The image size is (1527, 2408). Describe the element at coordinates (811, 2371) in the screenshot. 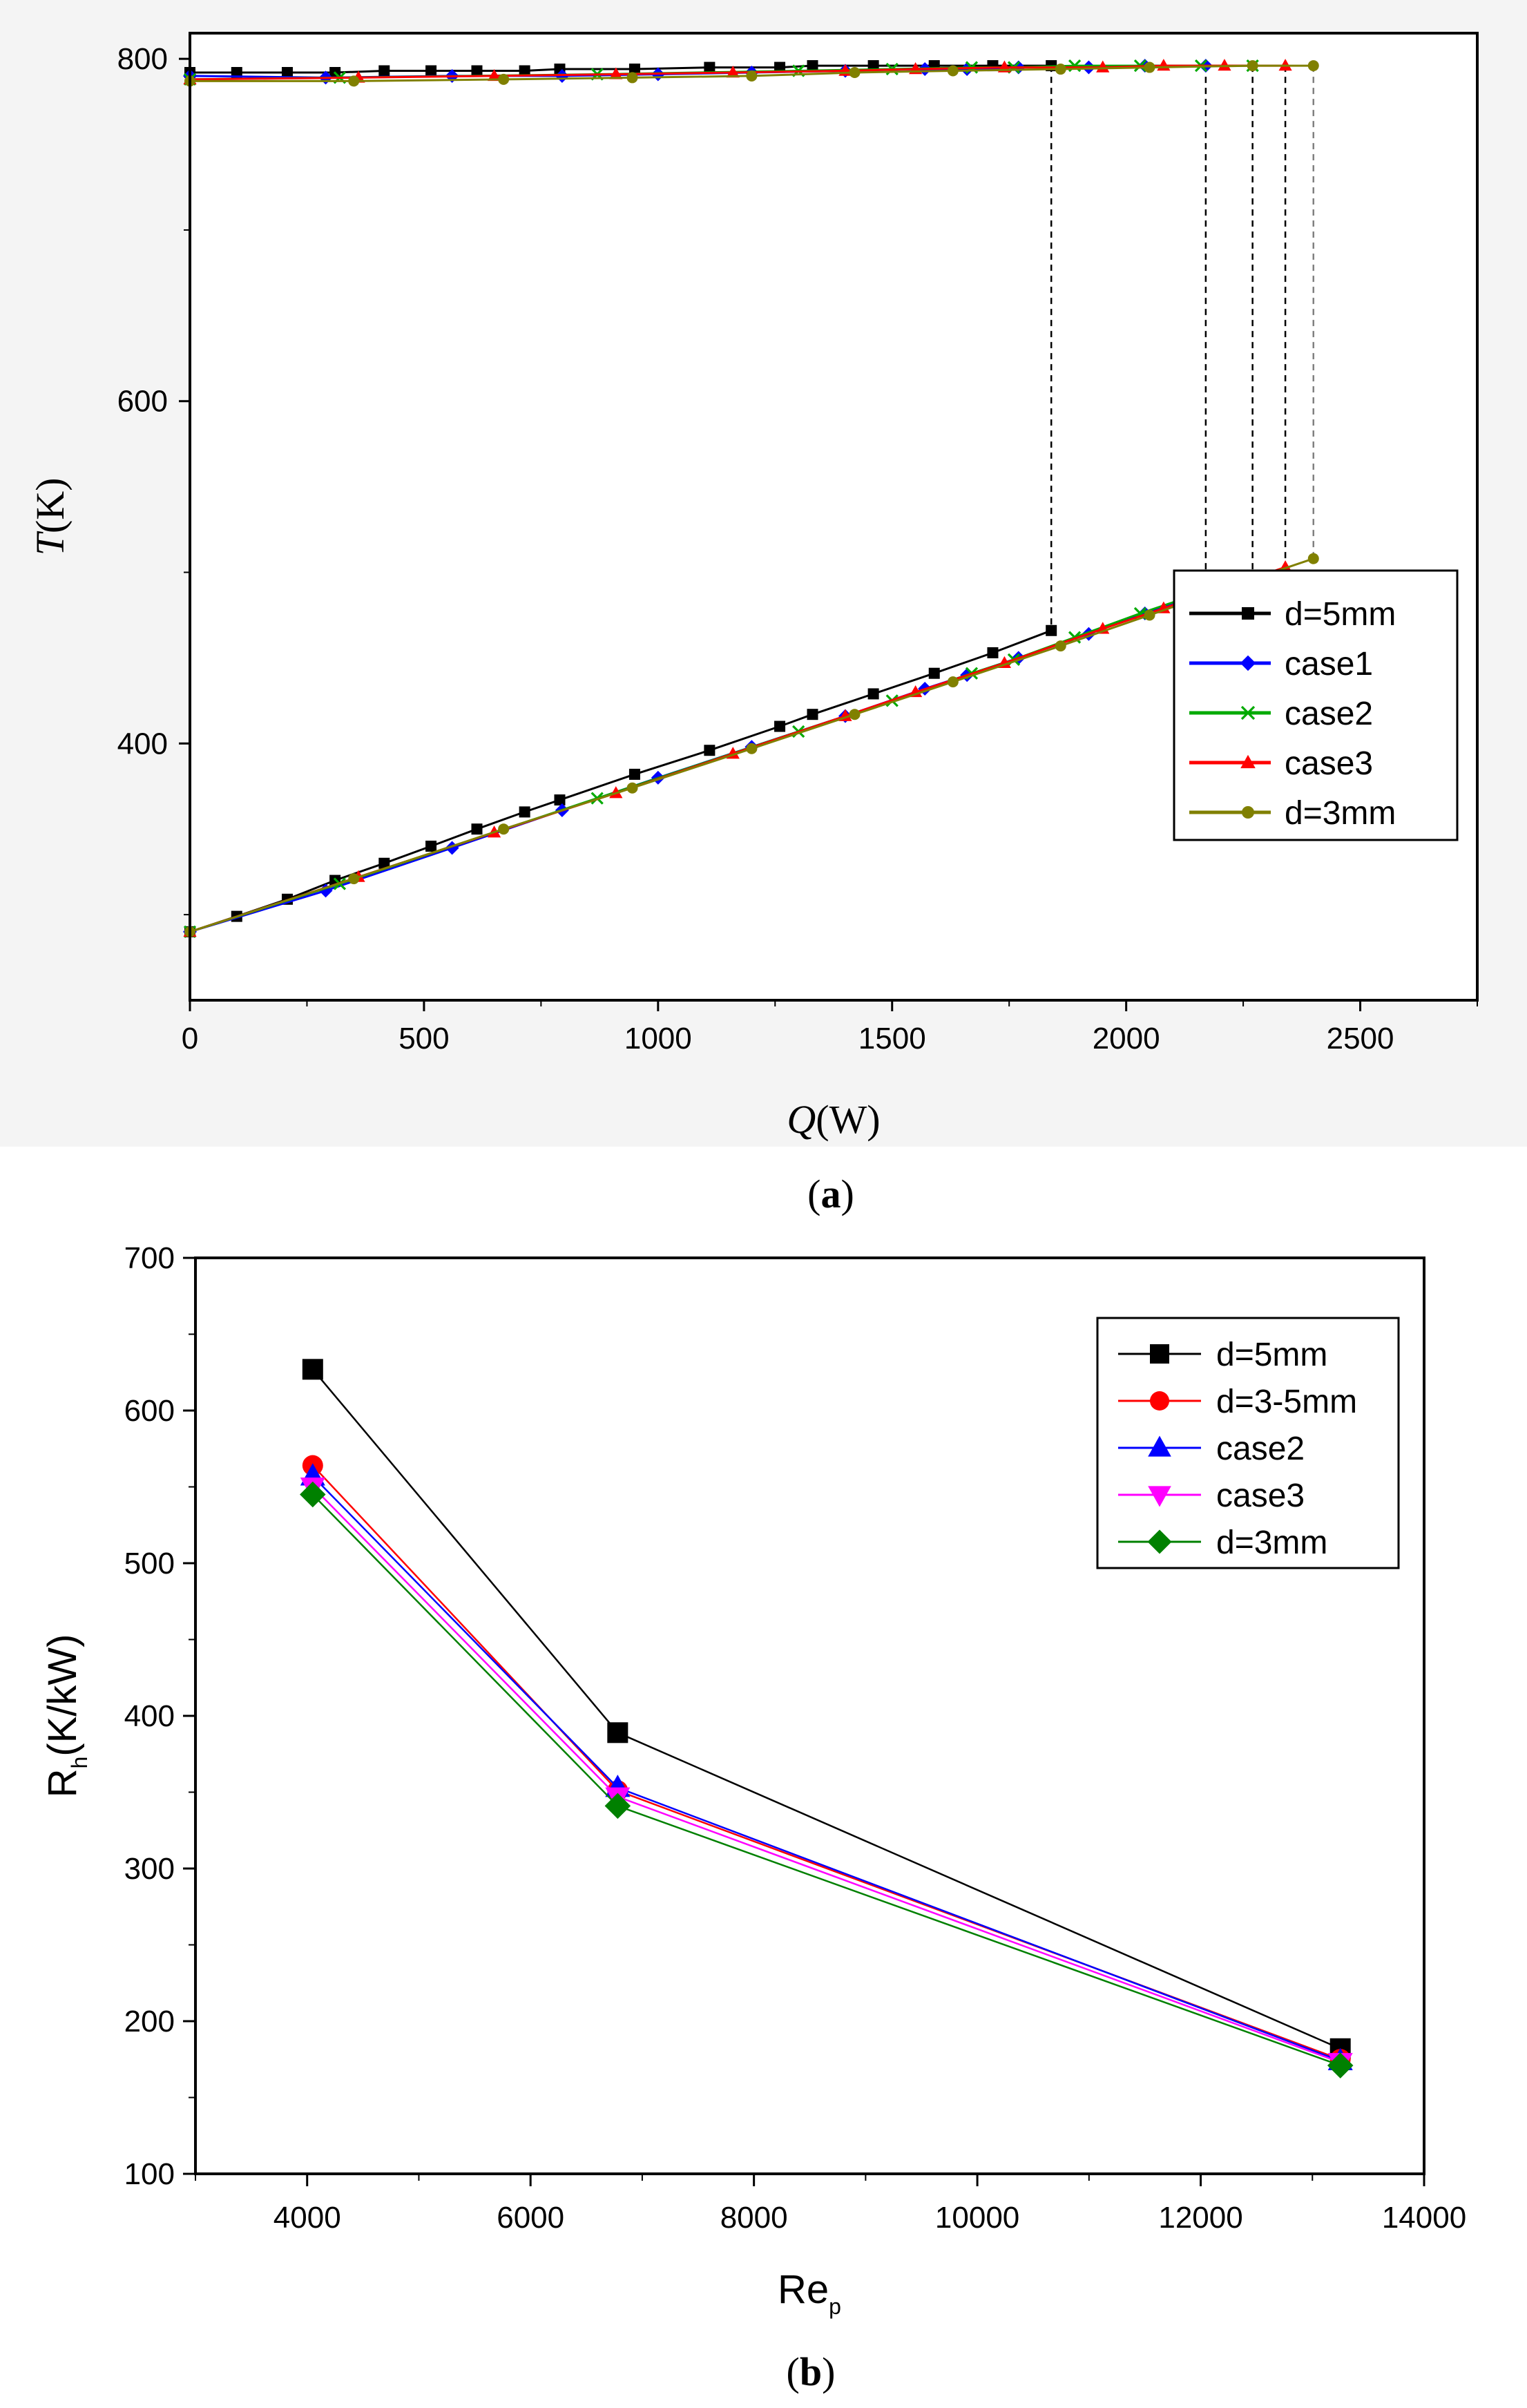

I see `chart-b-caption: (b)` at that location.